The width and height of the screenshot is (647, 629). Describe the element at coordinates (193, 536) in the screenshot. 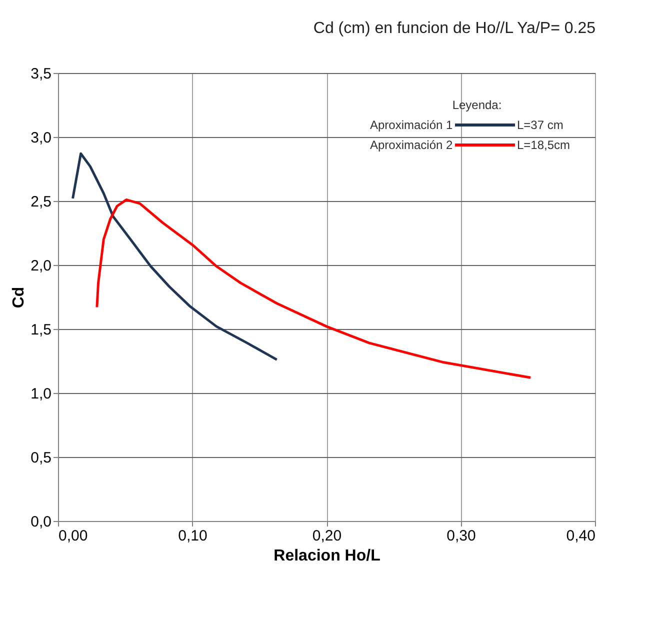

I see `x-tick-label: 0,10` at that location.